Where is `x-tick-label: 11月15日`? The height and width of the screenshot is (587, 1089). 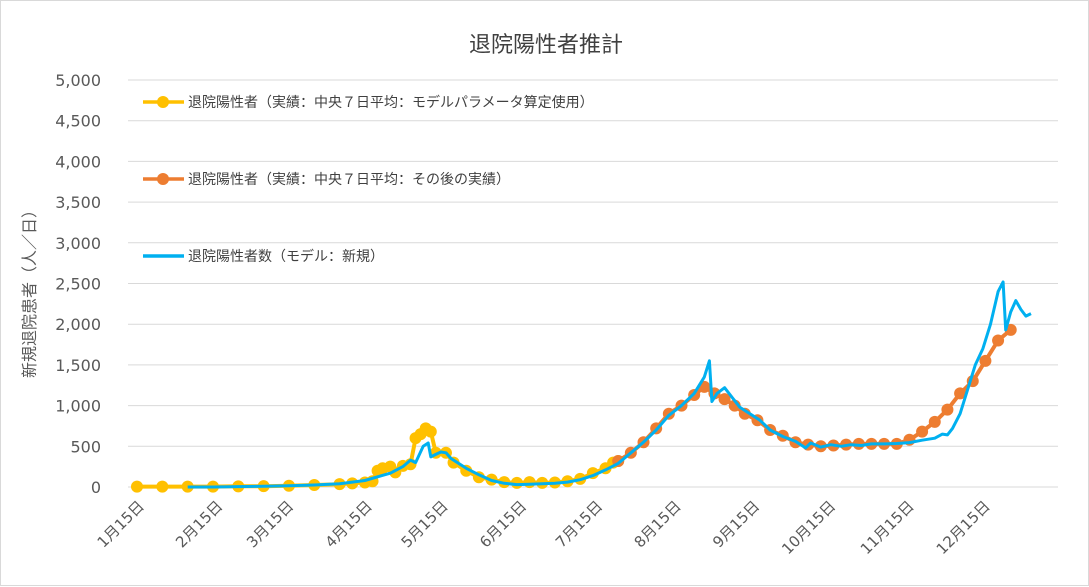 x-tick-label: 11月15日 is located at coordinates (887, 527).